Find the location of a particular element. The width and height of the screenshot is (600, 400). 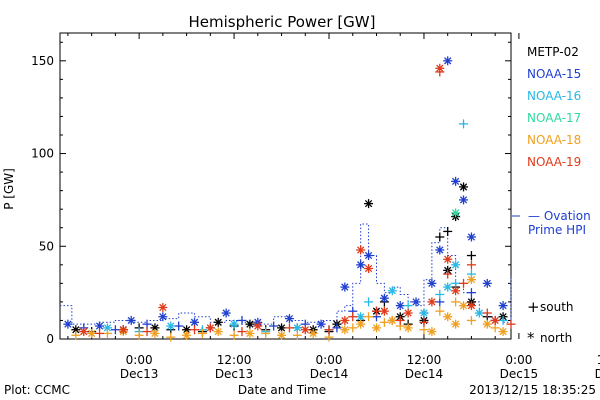

footer-timestamp: 2013/12/15 18:35:25 is located at coordinates (532, 390).